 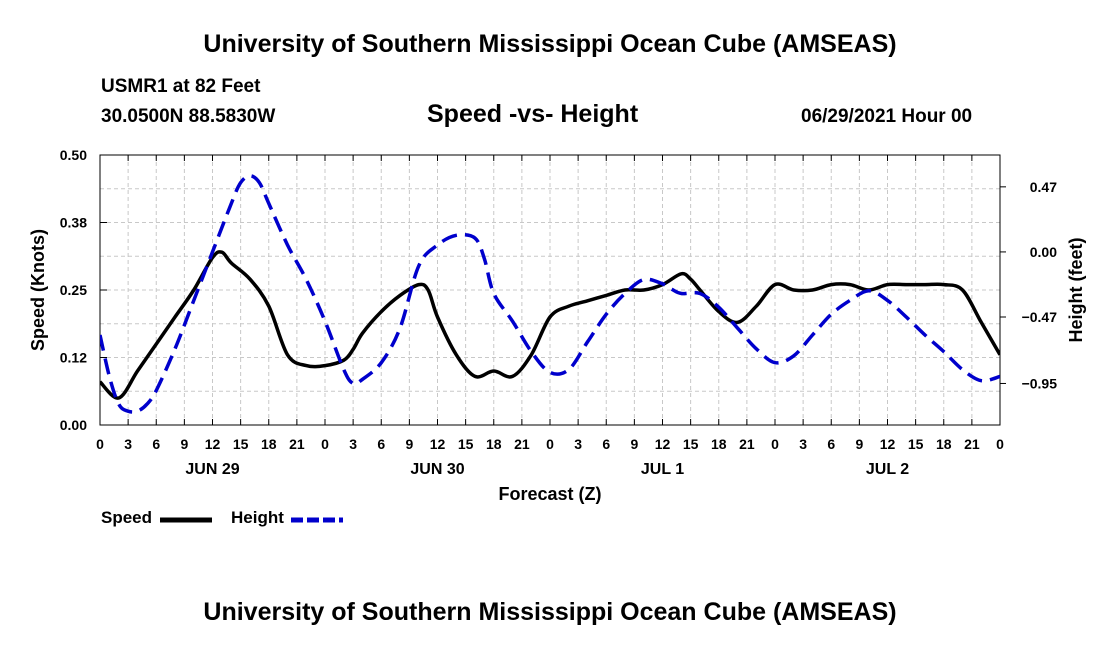 What do you see at coordinates (662, 469) in the screenshot?
I see `x-day-label: JUL 1` at bounding box center [662, 469].